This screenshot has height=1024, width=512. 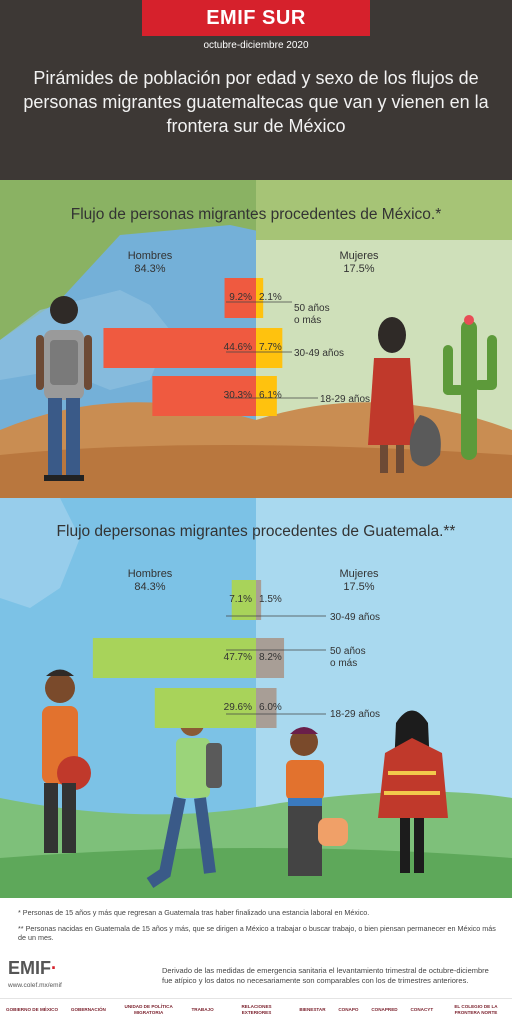 I want to click on woman-bag-icon, so click(x=404, y=395).